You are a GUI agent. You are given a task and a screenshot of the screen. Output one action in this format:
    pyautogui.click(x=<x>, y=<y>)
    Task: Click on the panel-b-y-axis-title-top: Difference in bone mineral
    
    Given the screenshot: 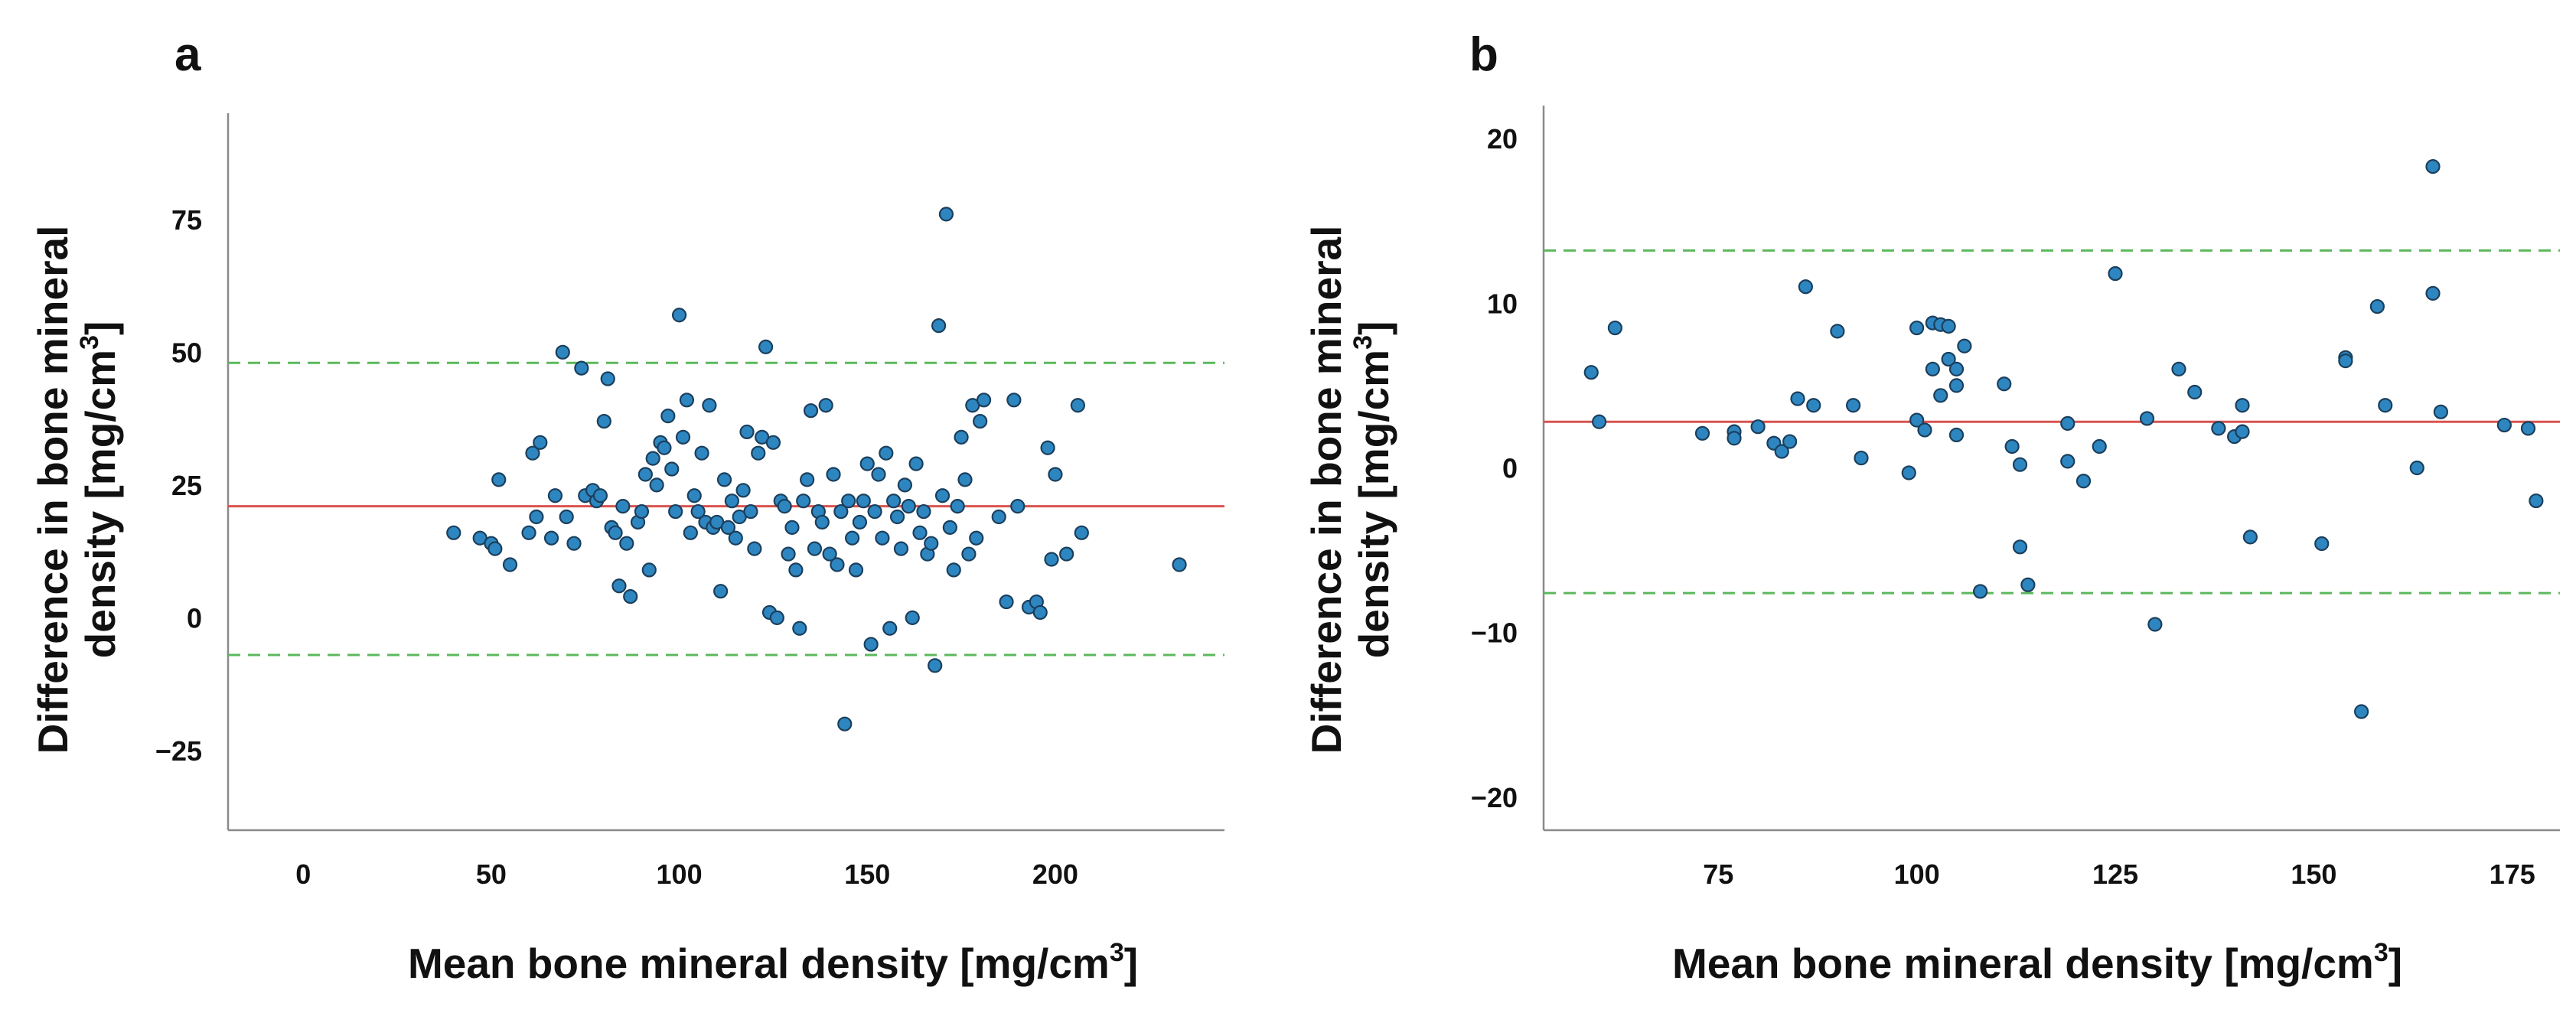 What is the action you would take?
    pyautogui.click(x=1326, y=490)
    